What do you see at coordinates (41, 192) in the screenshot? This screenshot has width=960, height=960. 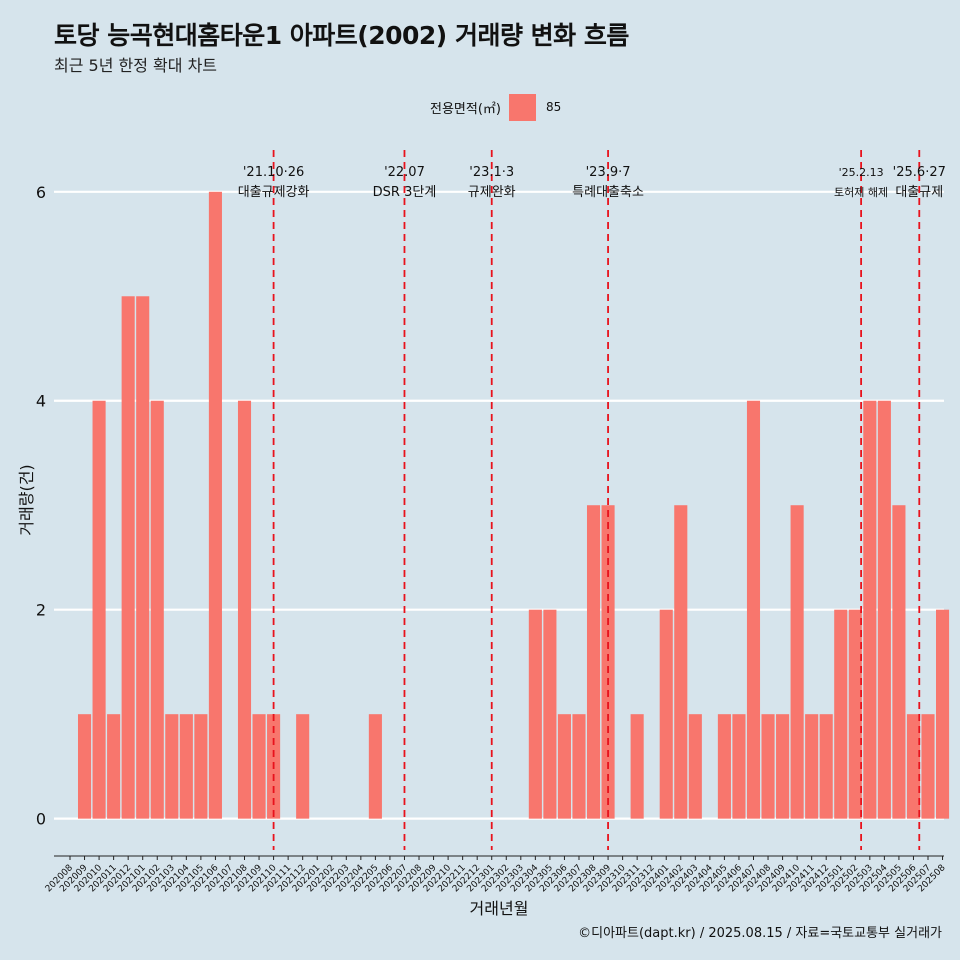 I see `y-tick-label: 6` at bounding box center [41, 192].